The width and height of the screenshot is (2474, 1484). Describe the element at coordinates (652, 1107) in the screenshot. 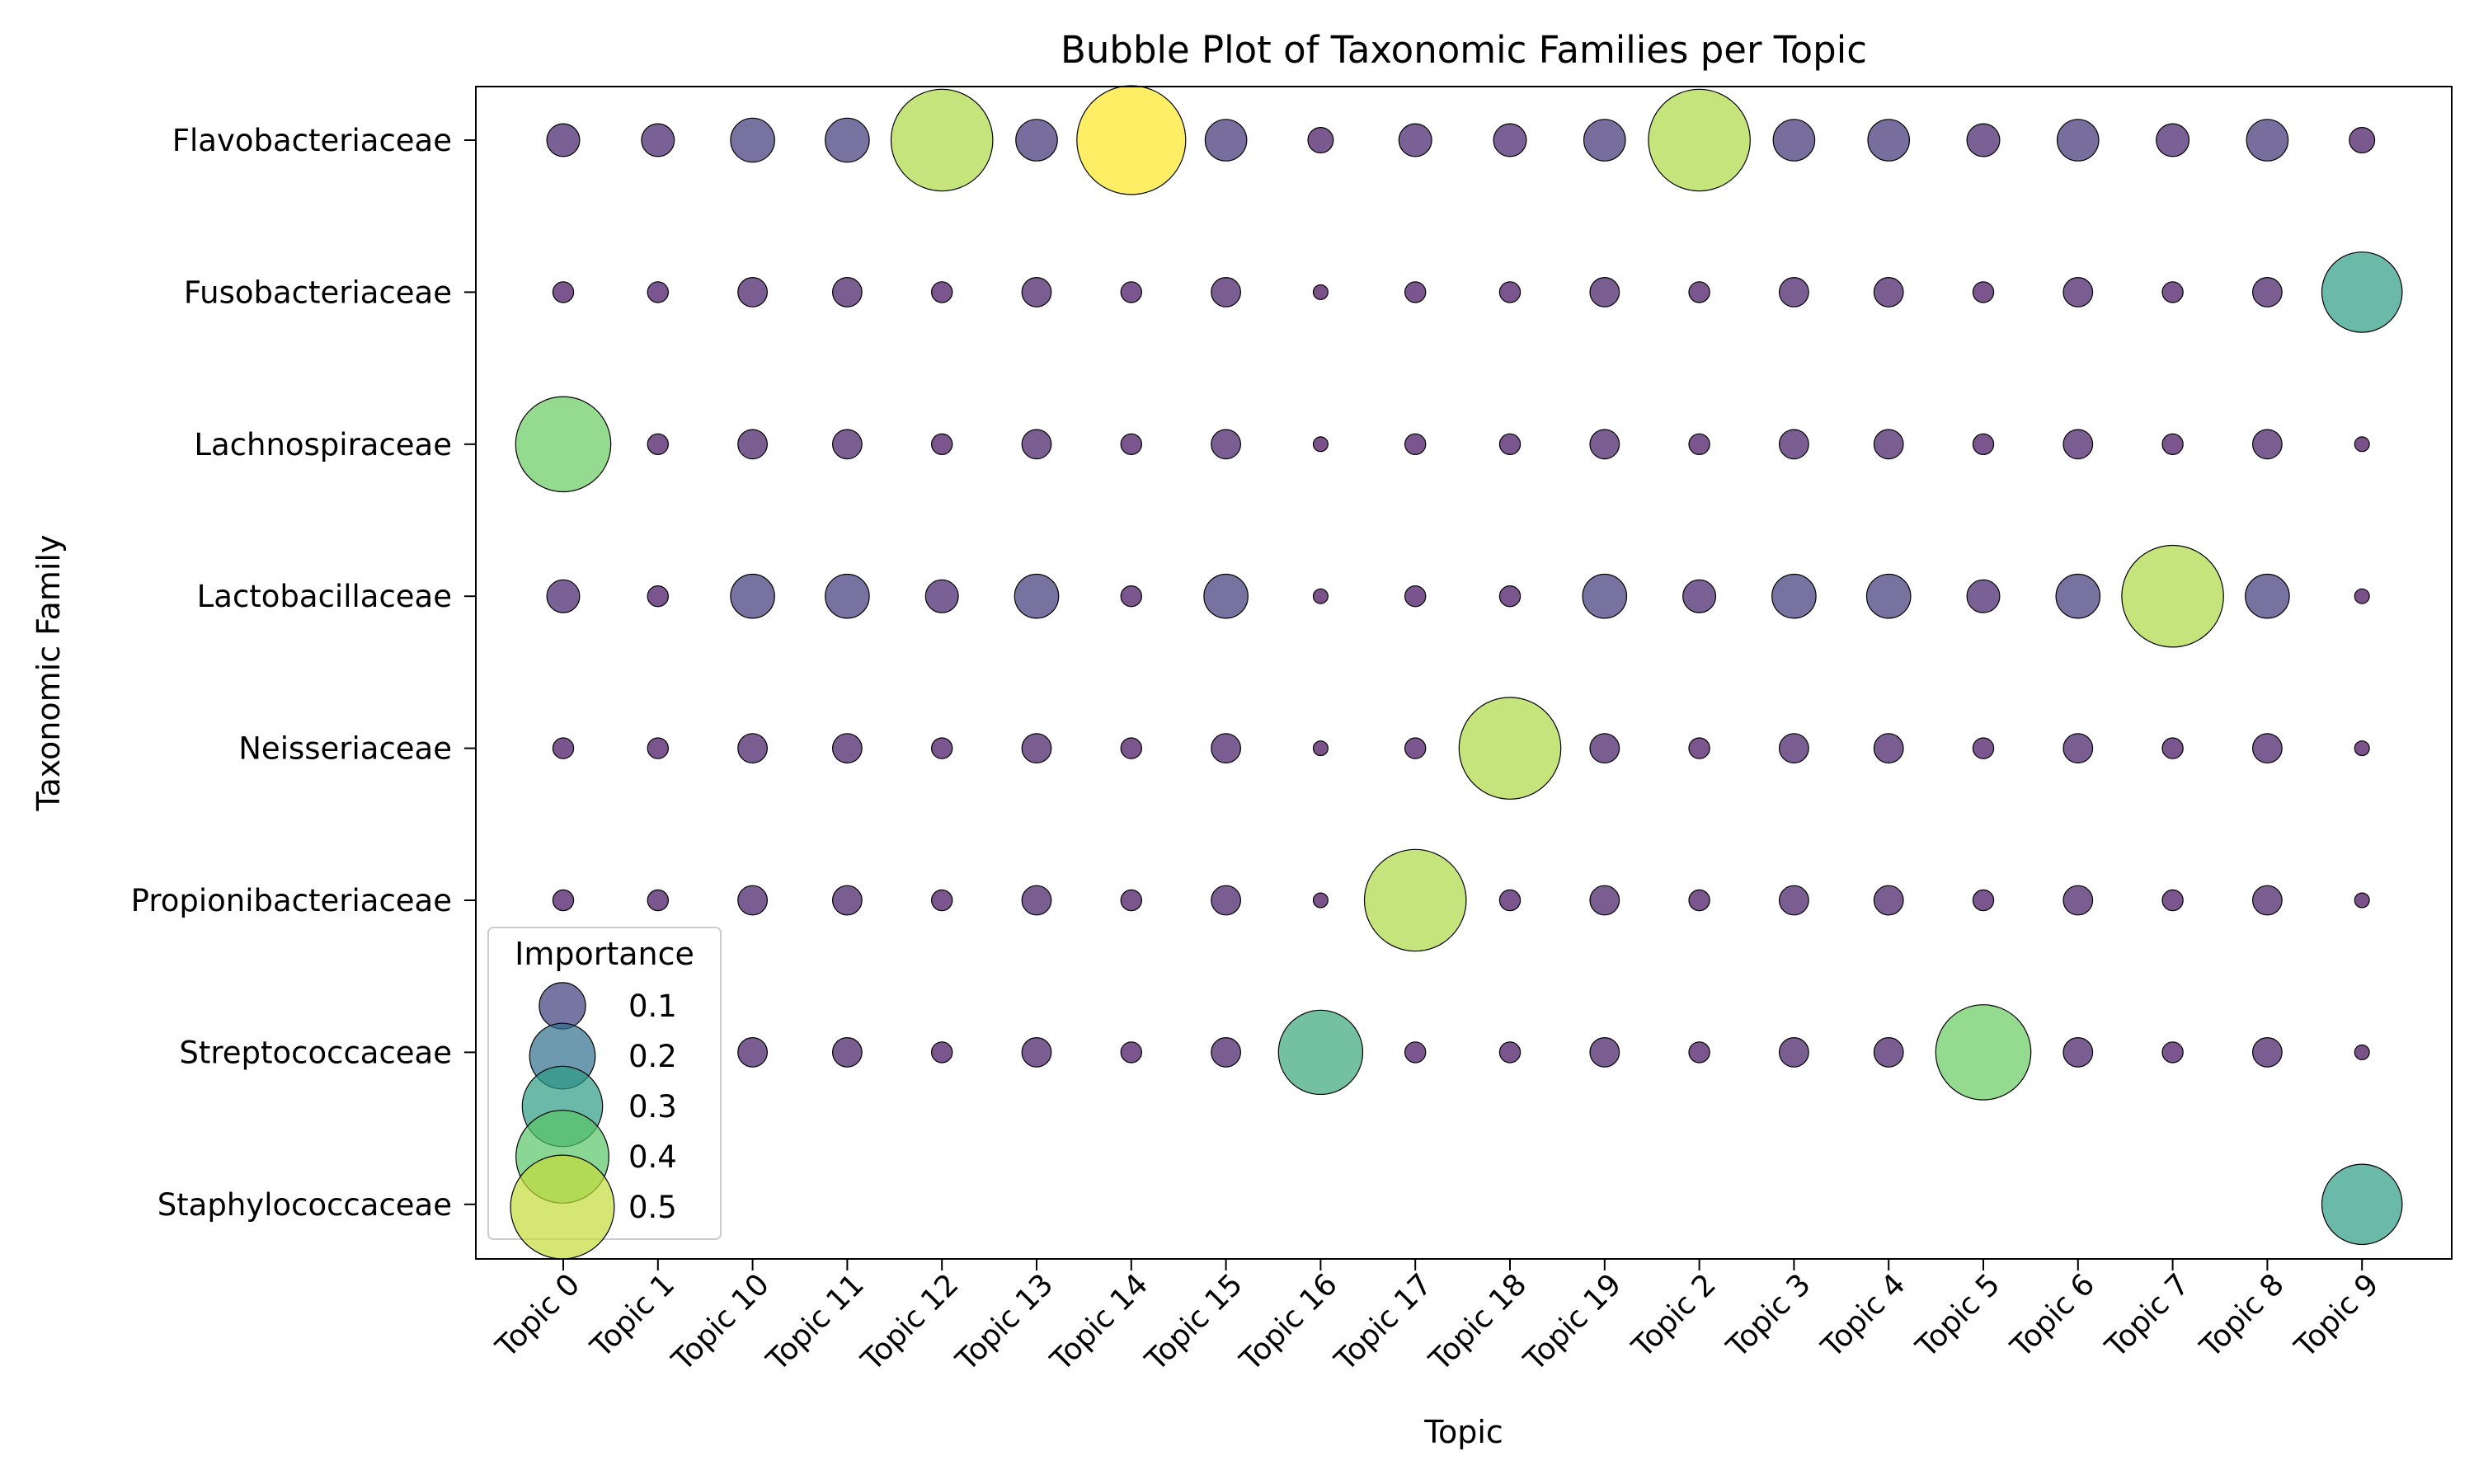

I see `legend-label: 0.3` at that location.